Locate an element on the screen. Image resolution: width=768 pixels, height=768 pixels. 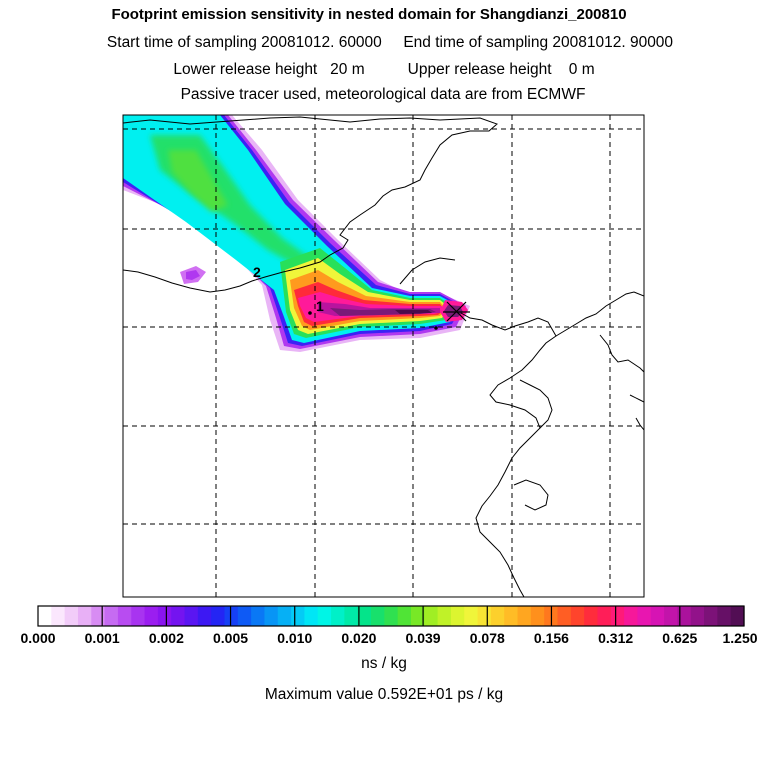
colorbar-tick-label: 0.001 is located at coordinates (102, 638).